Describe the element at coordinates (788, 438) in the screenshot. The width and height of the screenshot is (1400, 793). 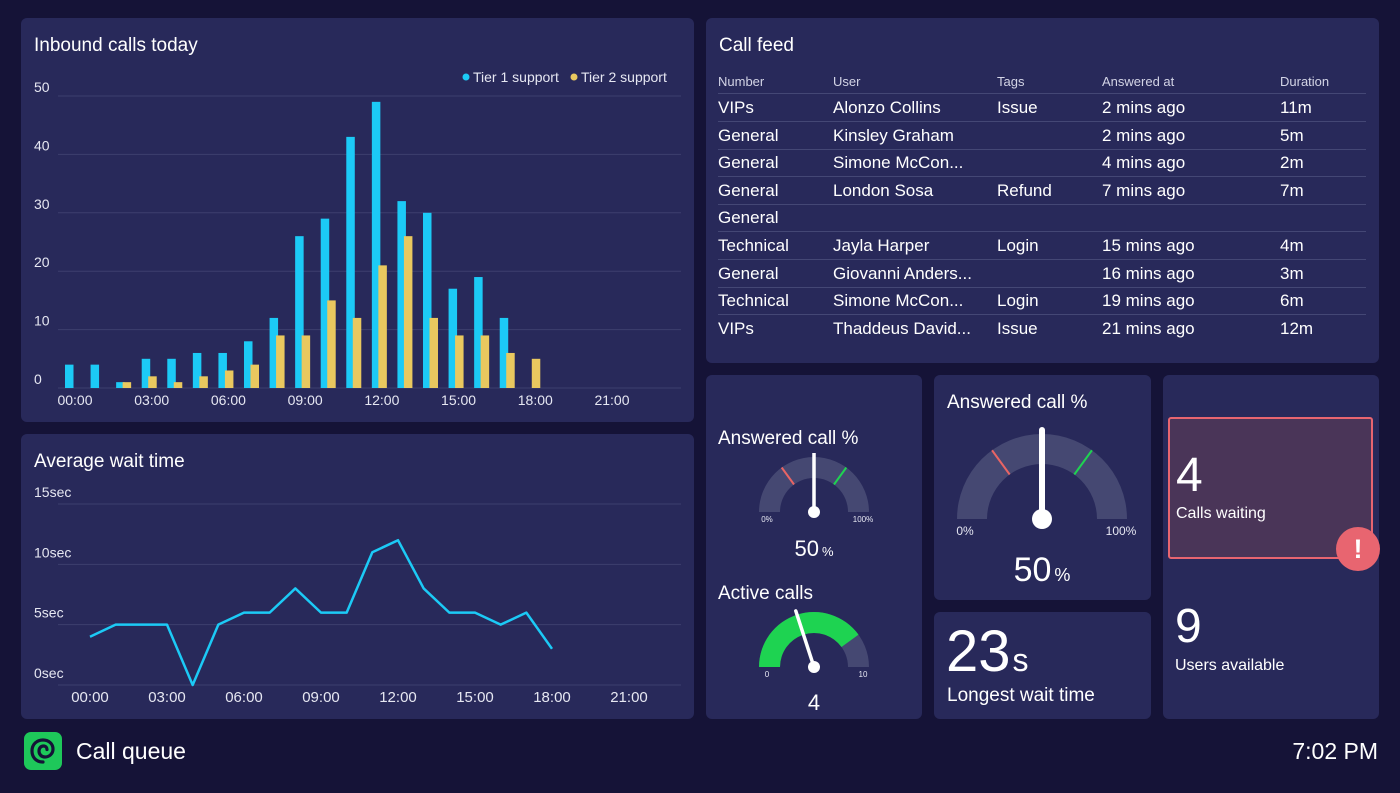
I see `answered-small-title: Answered call %` at that location.